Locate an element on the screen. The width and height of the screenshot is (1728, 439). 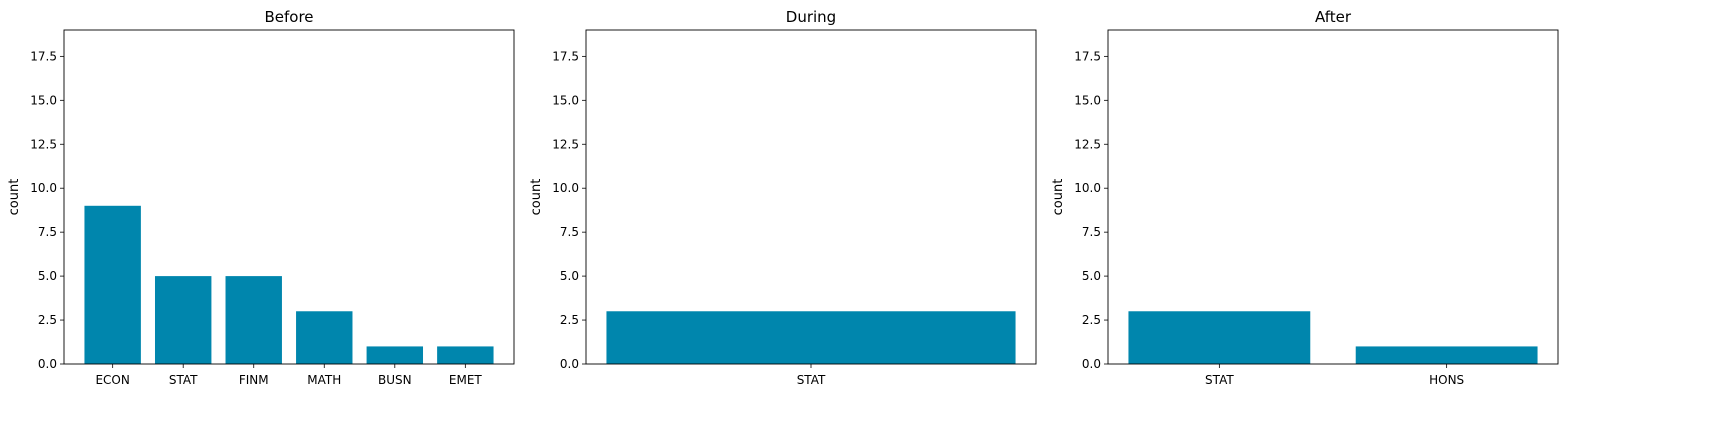
bar-emet is located at coordinates (465, 355).